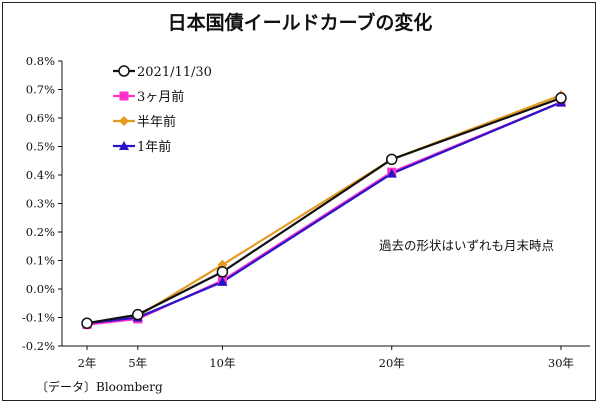 Image resolution: width=600 pixels, height=405 pixels. What do you see at coordinates (466, 245) in the screenshot?
I see `chart-annotation: 過去の形状はいずれも月末時点` at bounding box center [466, 245].